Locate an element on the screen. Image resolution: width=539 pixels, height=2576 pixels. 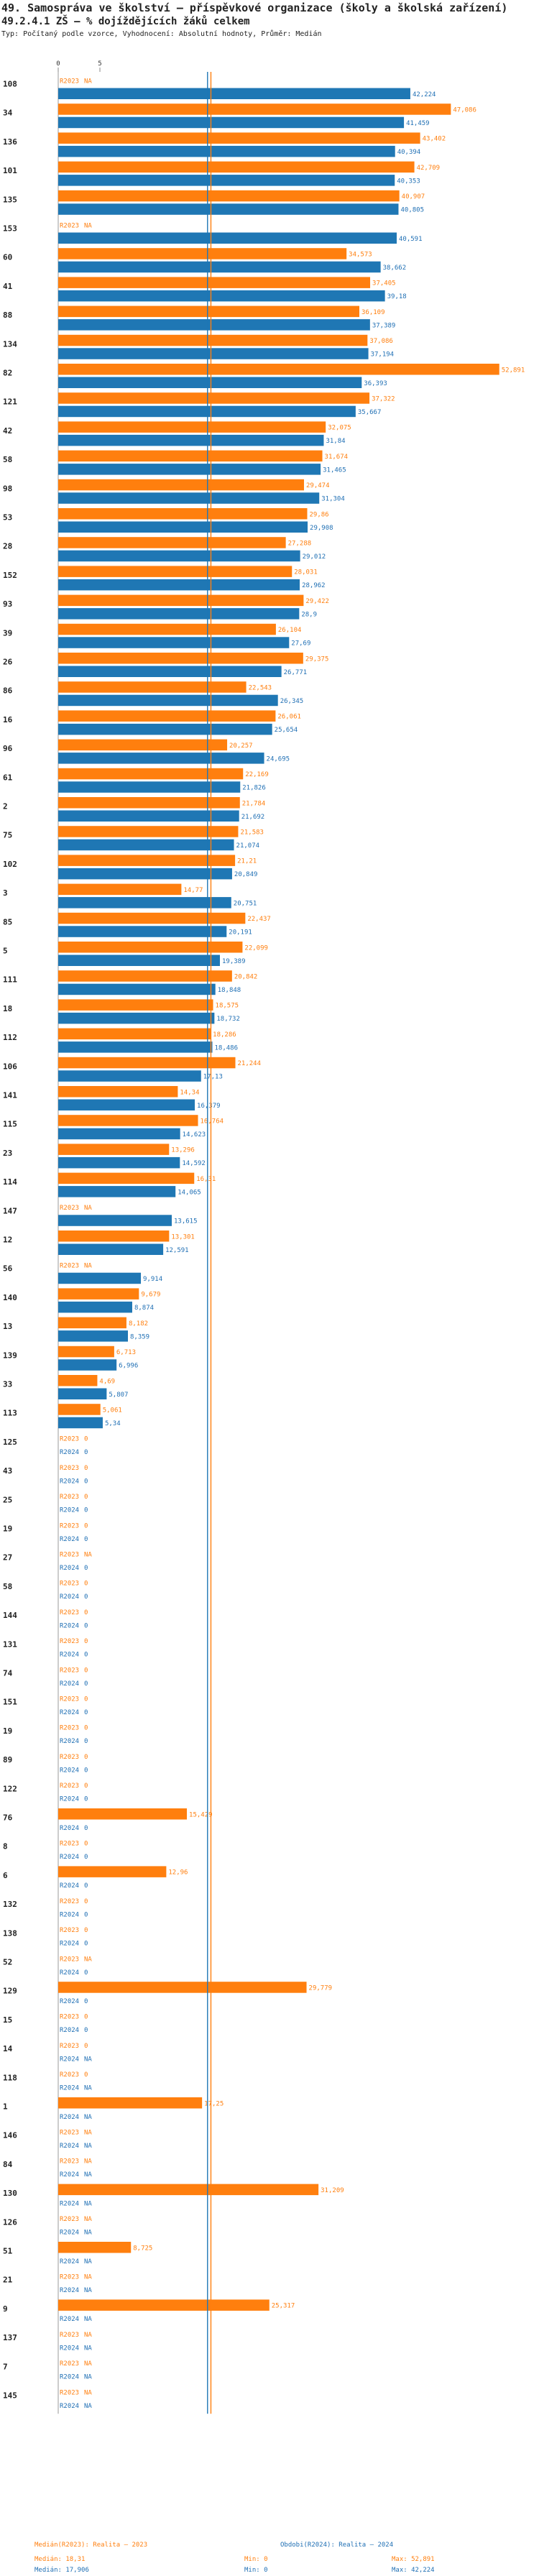
data-label: 31,84 is located at coordinates (336, 441).